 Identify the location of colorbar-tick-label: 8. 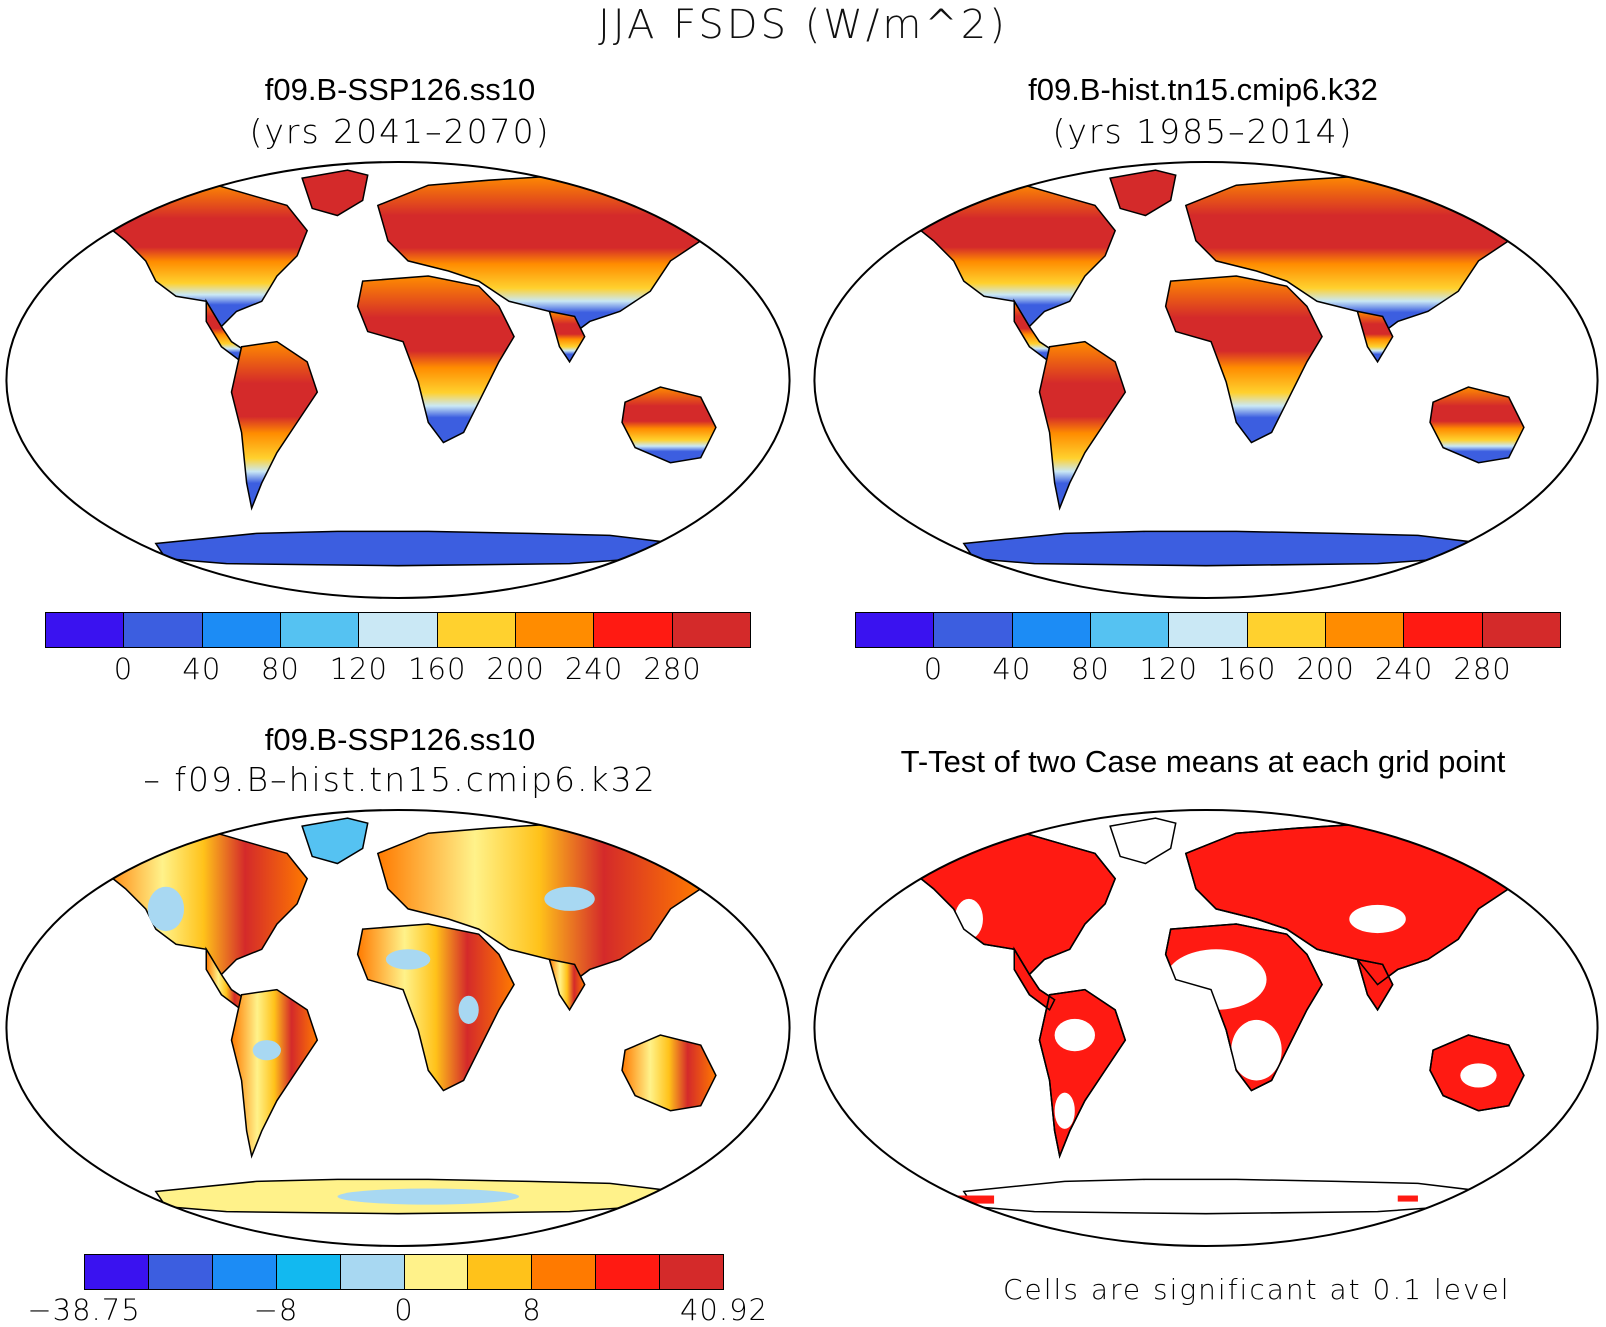
(532, 1310).